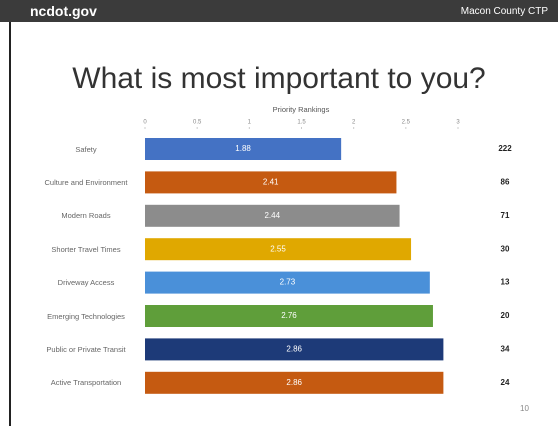  I want to click on x-tick-label: 2, so click(354, 123).